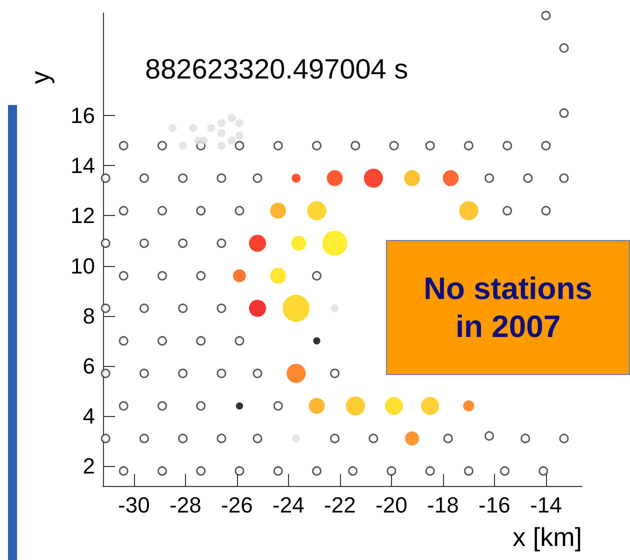  Describe the element at coordinates (494, 505) in the screenshot. I see `x-tick-label: -16` at that location.